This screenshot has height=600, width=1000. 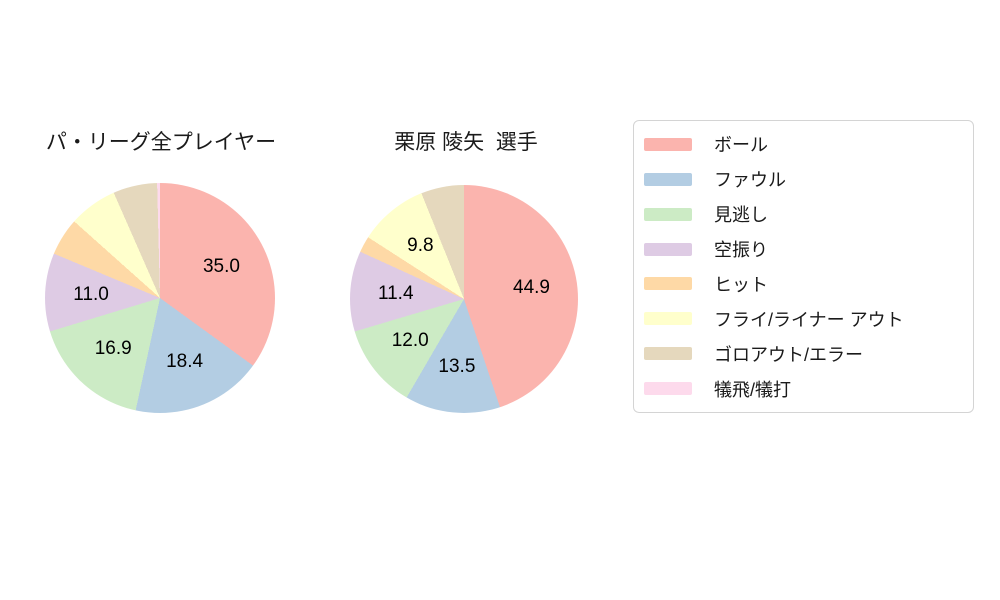 I want to click on legend-item: ゴロアウト/エラー, so click(x=803, y=354).